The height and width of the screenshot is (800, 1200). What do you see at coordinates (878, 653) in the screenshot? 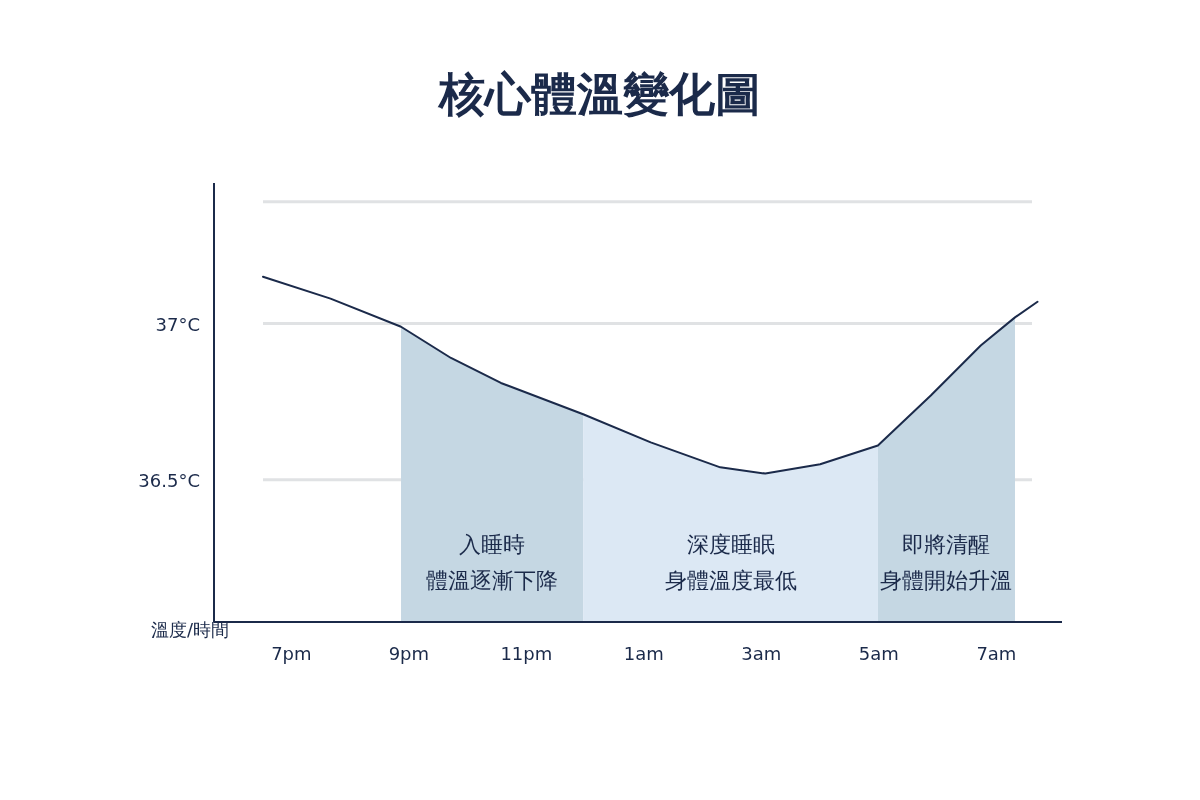
I see `x-tick-label: 5am` at bounding box center [878, 653].